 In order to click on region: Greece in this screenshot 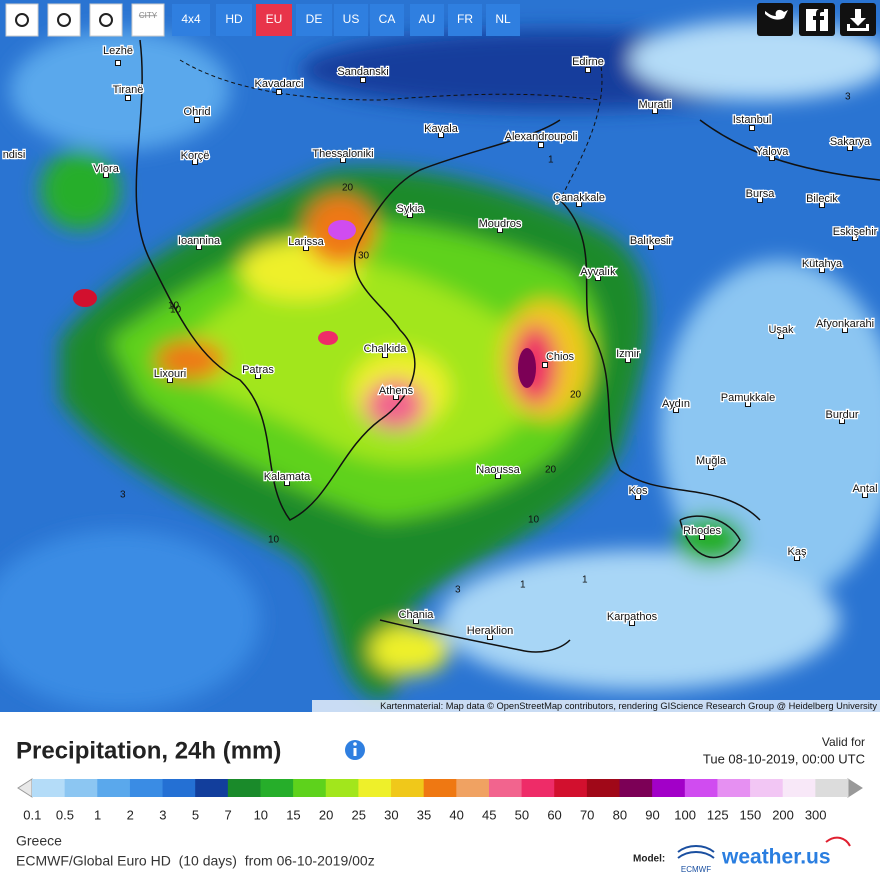, I will do `click(39, 841)`.